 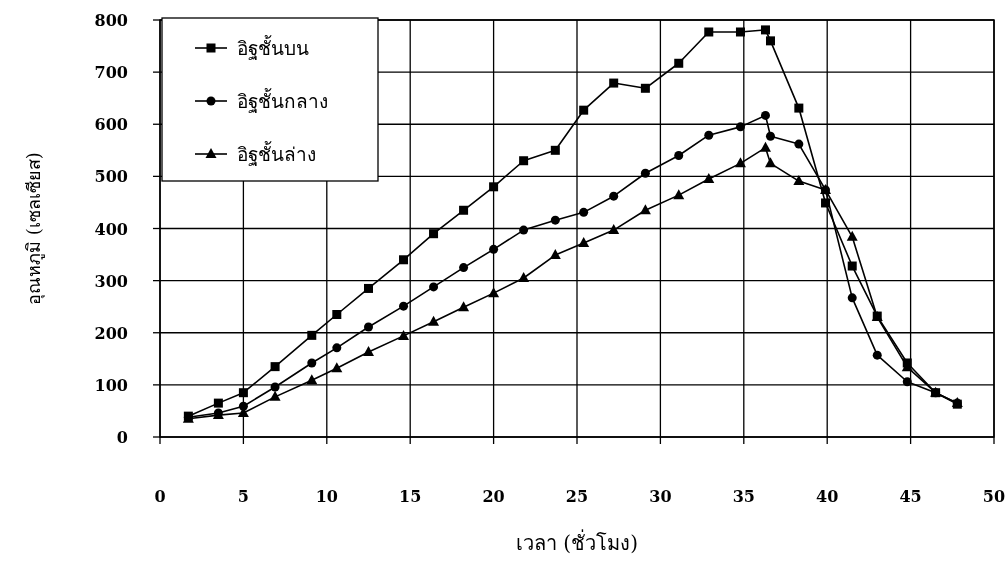 What do you see at coordinates (910, 496) in the screenshot?
I see `x-tick-label: 45` at bounding box center [910, 496].